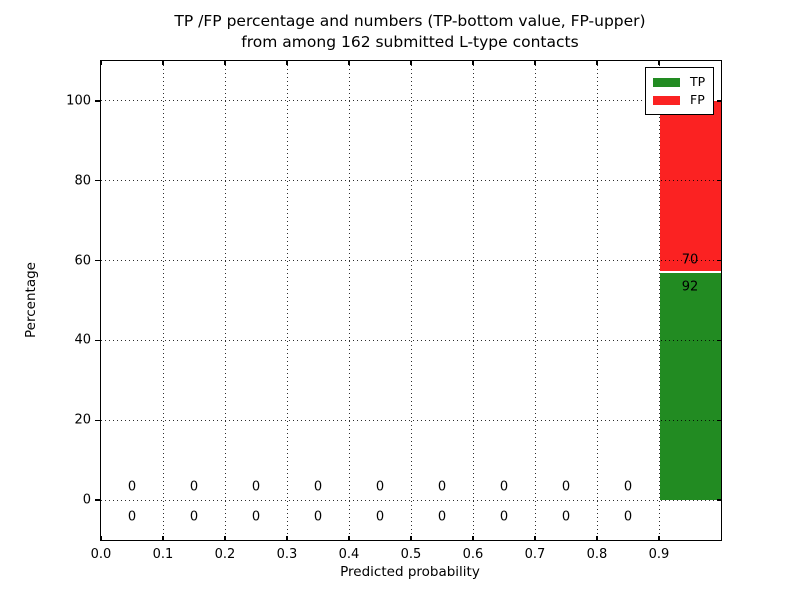 This screenshot has width=800, height=600. I want to click on fp-count-label: 70, so click(690, 260).